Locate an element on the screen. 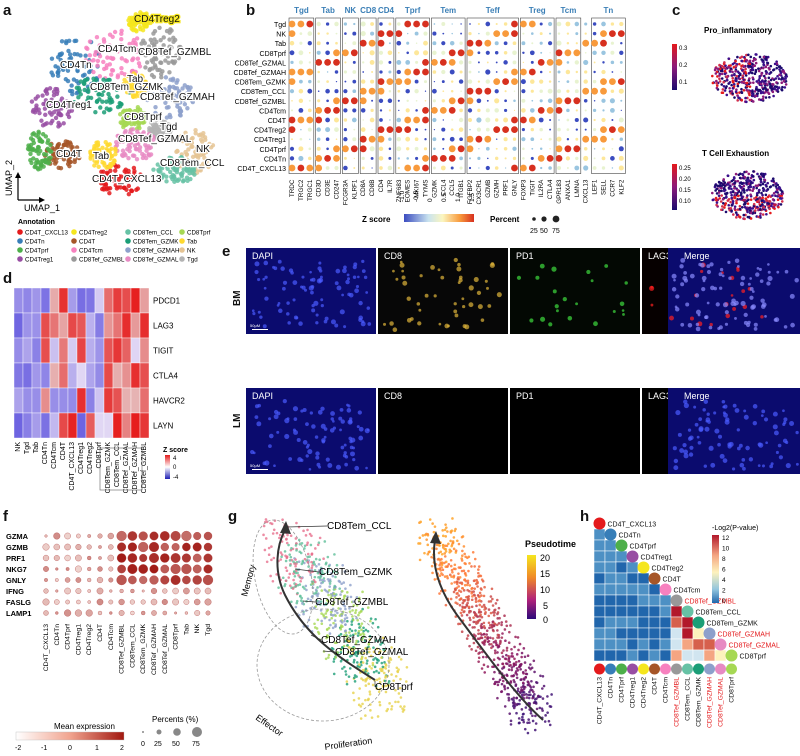 Image resolution: width=800 pixels, height=756 pixels. cluster-label: CD8Tef_GZMAL is located at coordinates (155, 139).